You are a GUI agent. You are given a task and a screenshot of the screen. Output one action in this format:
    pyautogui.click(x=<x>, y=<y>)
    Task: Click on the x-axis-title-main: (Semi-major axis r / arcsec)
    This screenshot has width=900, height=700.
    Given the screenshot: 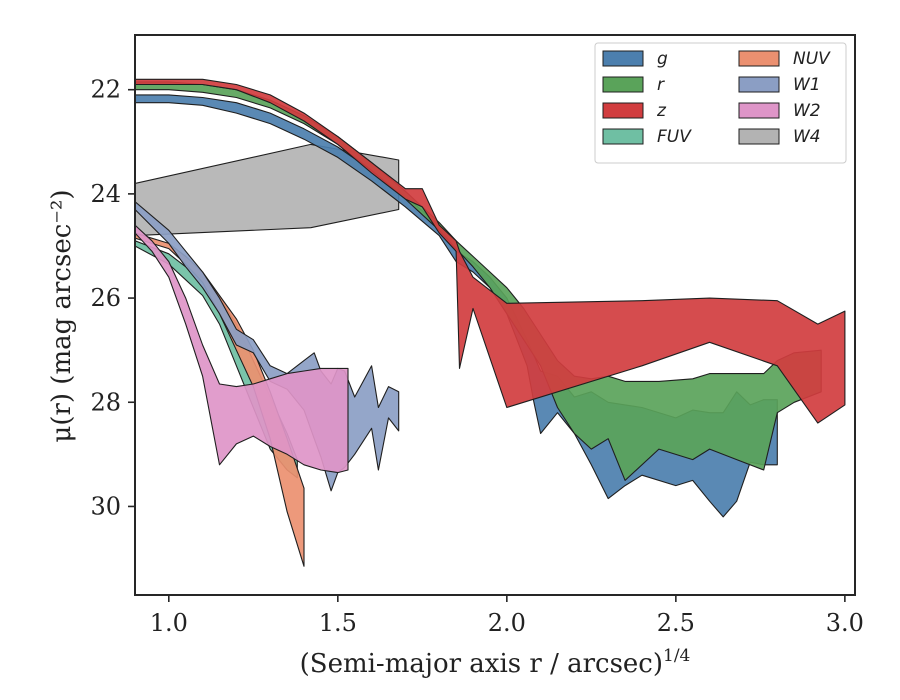 What is the action you would take?
    pyautogui.click(x=481, y=664)
    